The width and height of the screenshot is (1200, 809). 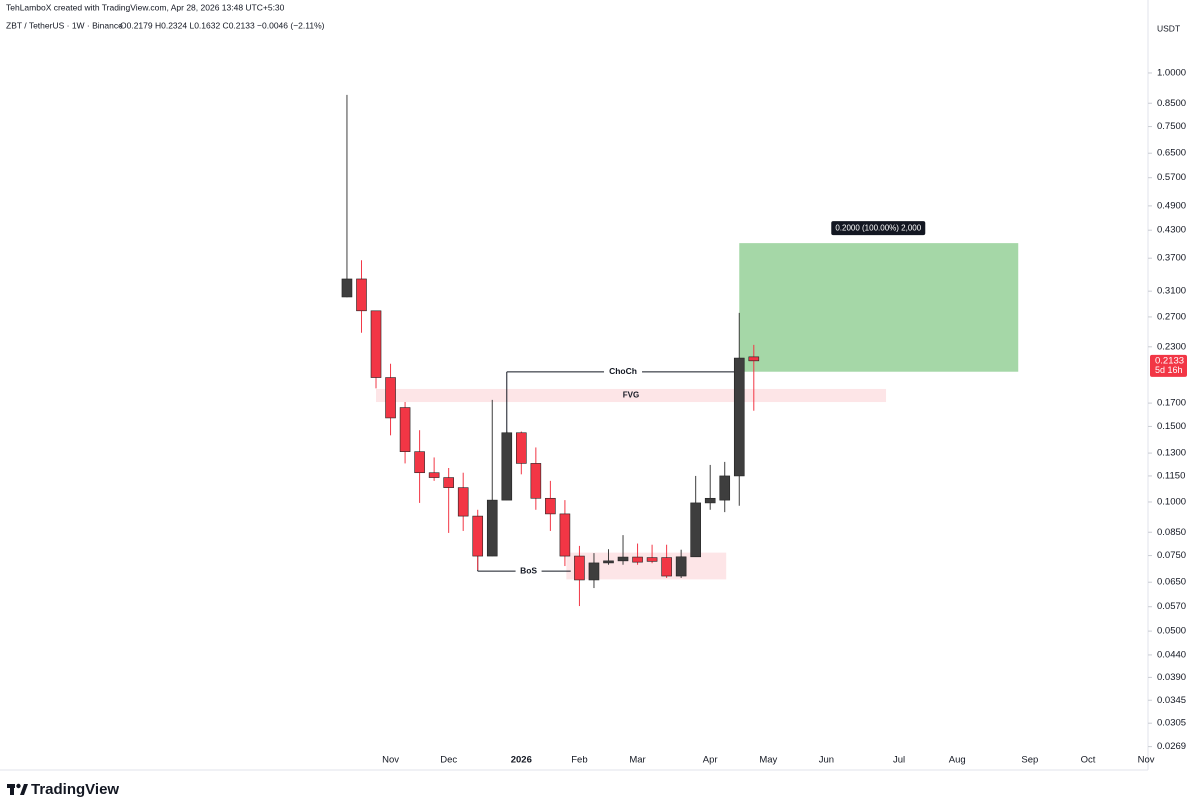 I want to click on x-tick-label: Feb, so click(x=579, y=760).